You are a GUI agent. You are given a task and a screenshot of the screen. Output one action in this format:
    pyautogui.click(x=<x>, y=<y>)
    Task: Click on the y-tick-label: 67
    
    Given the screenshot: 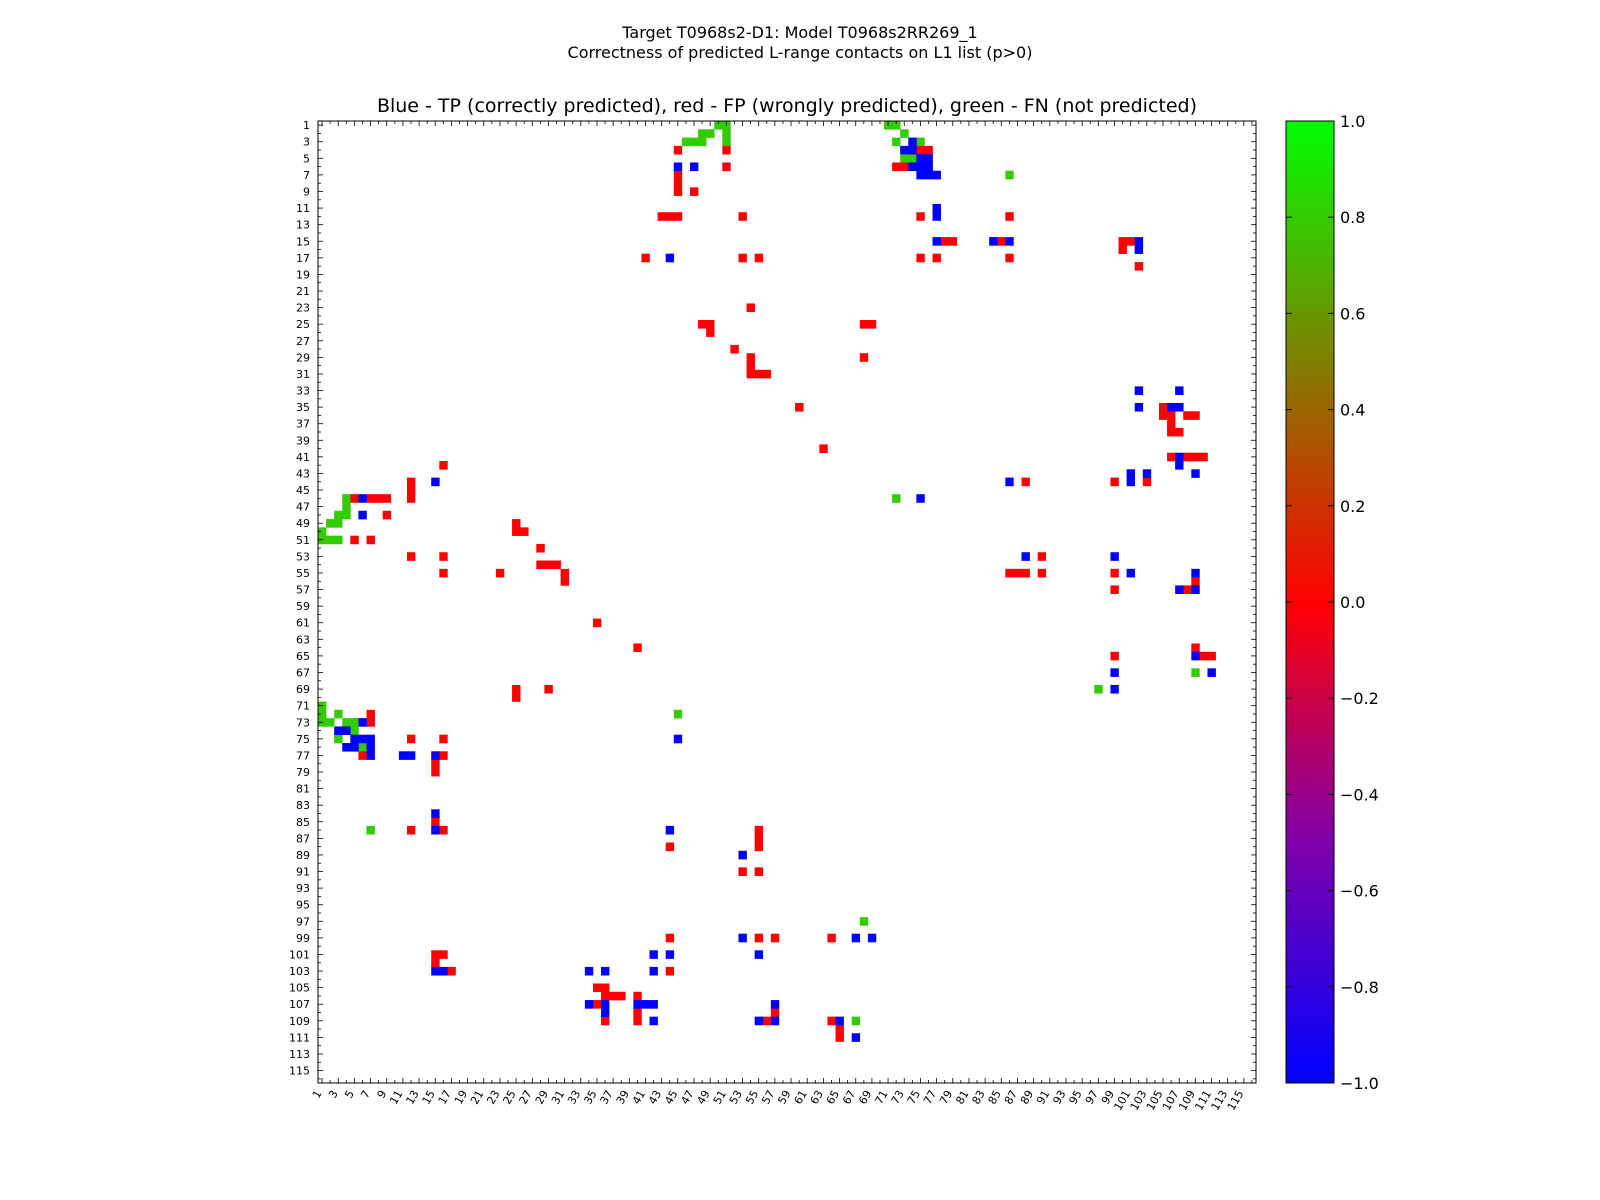 What is the action you would take?
    pyautogui.click(x=303, y=672)
    